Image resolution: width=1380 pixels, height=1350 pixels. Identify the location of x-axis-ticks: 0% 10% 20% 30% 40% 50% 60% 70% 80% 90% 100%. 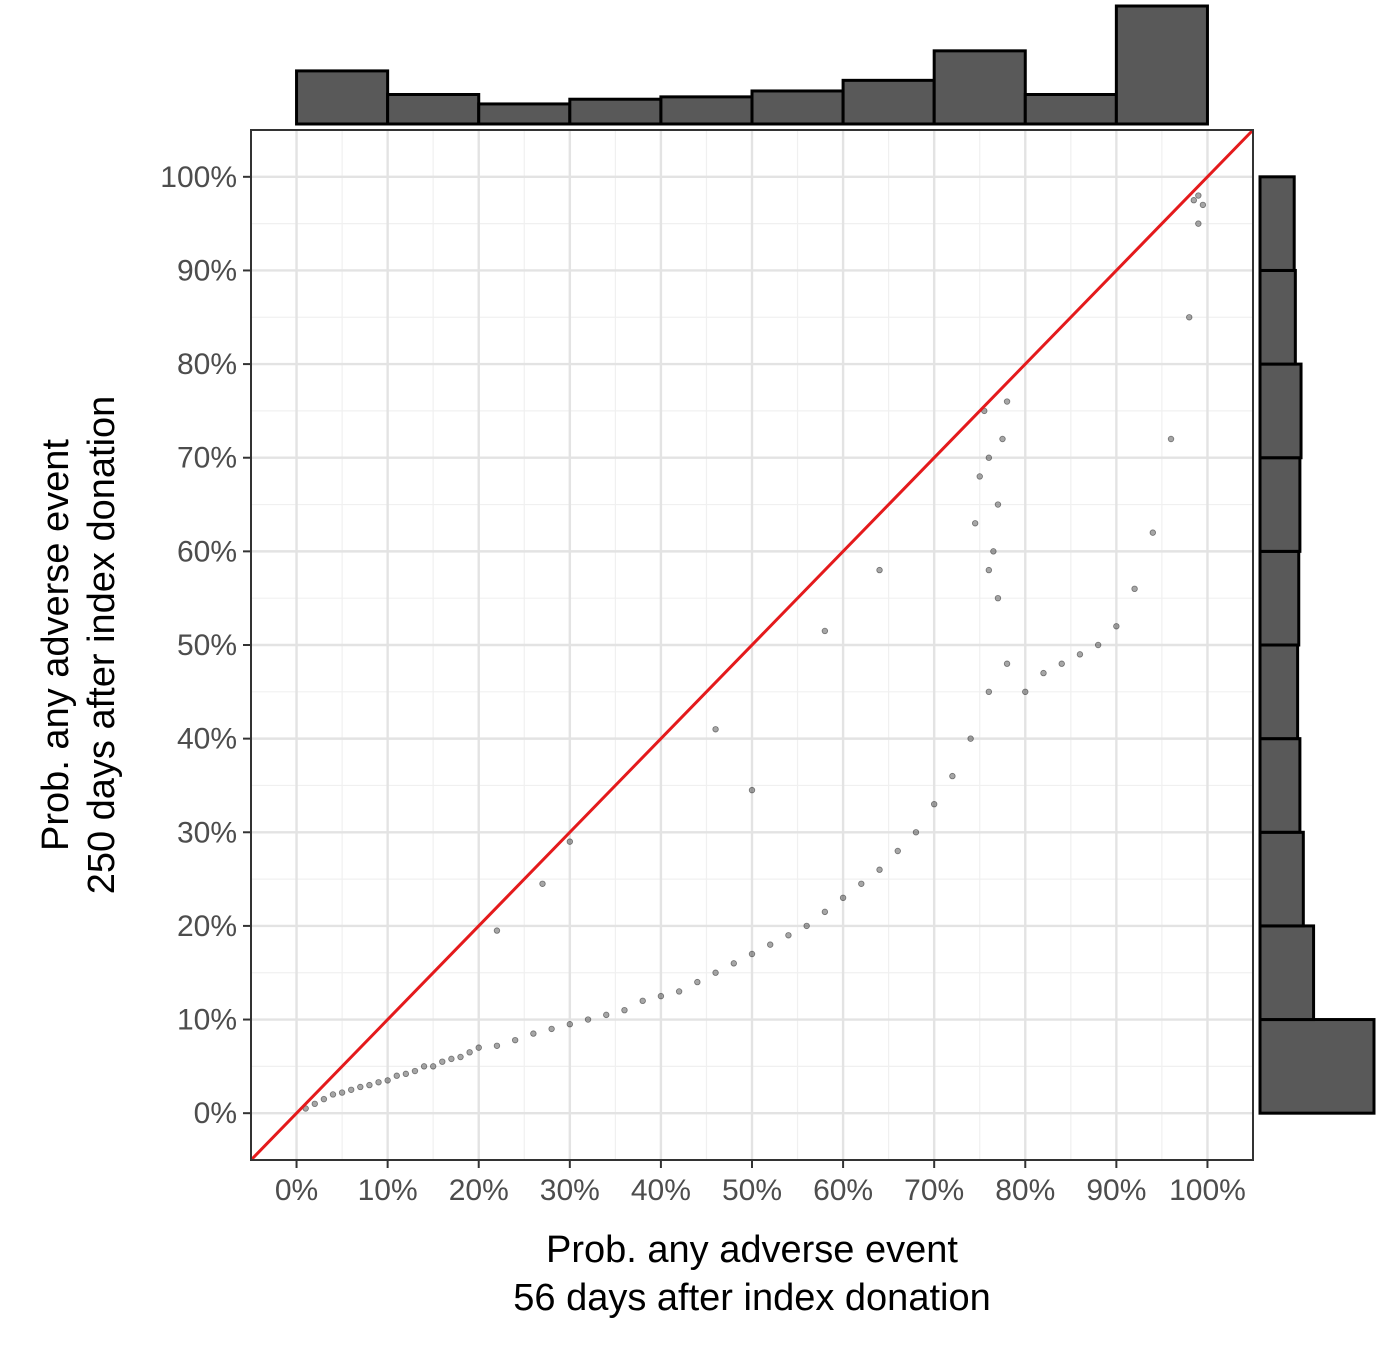
(760, 1183).